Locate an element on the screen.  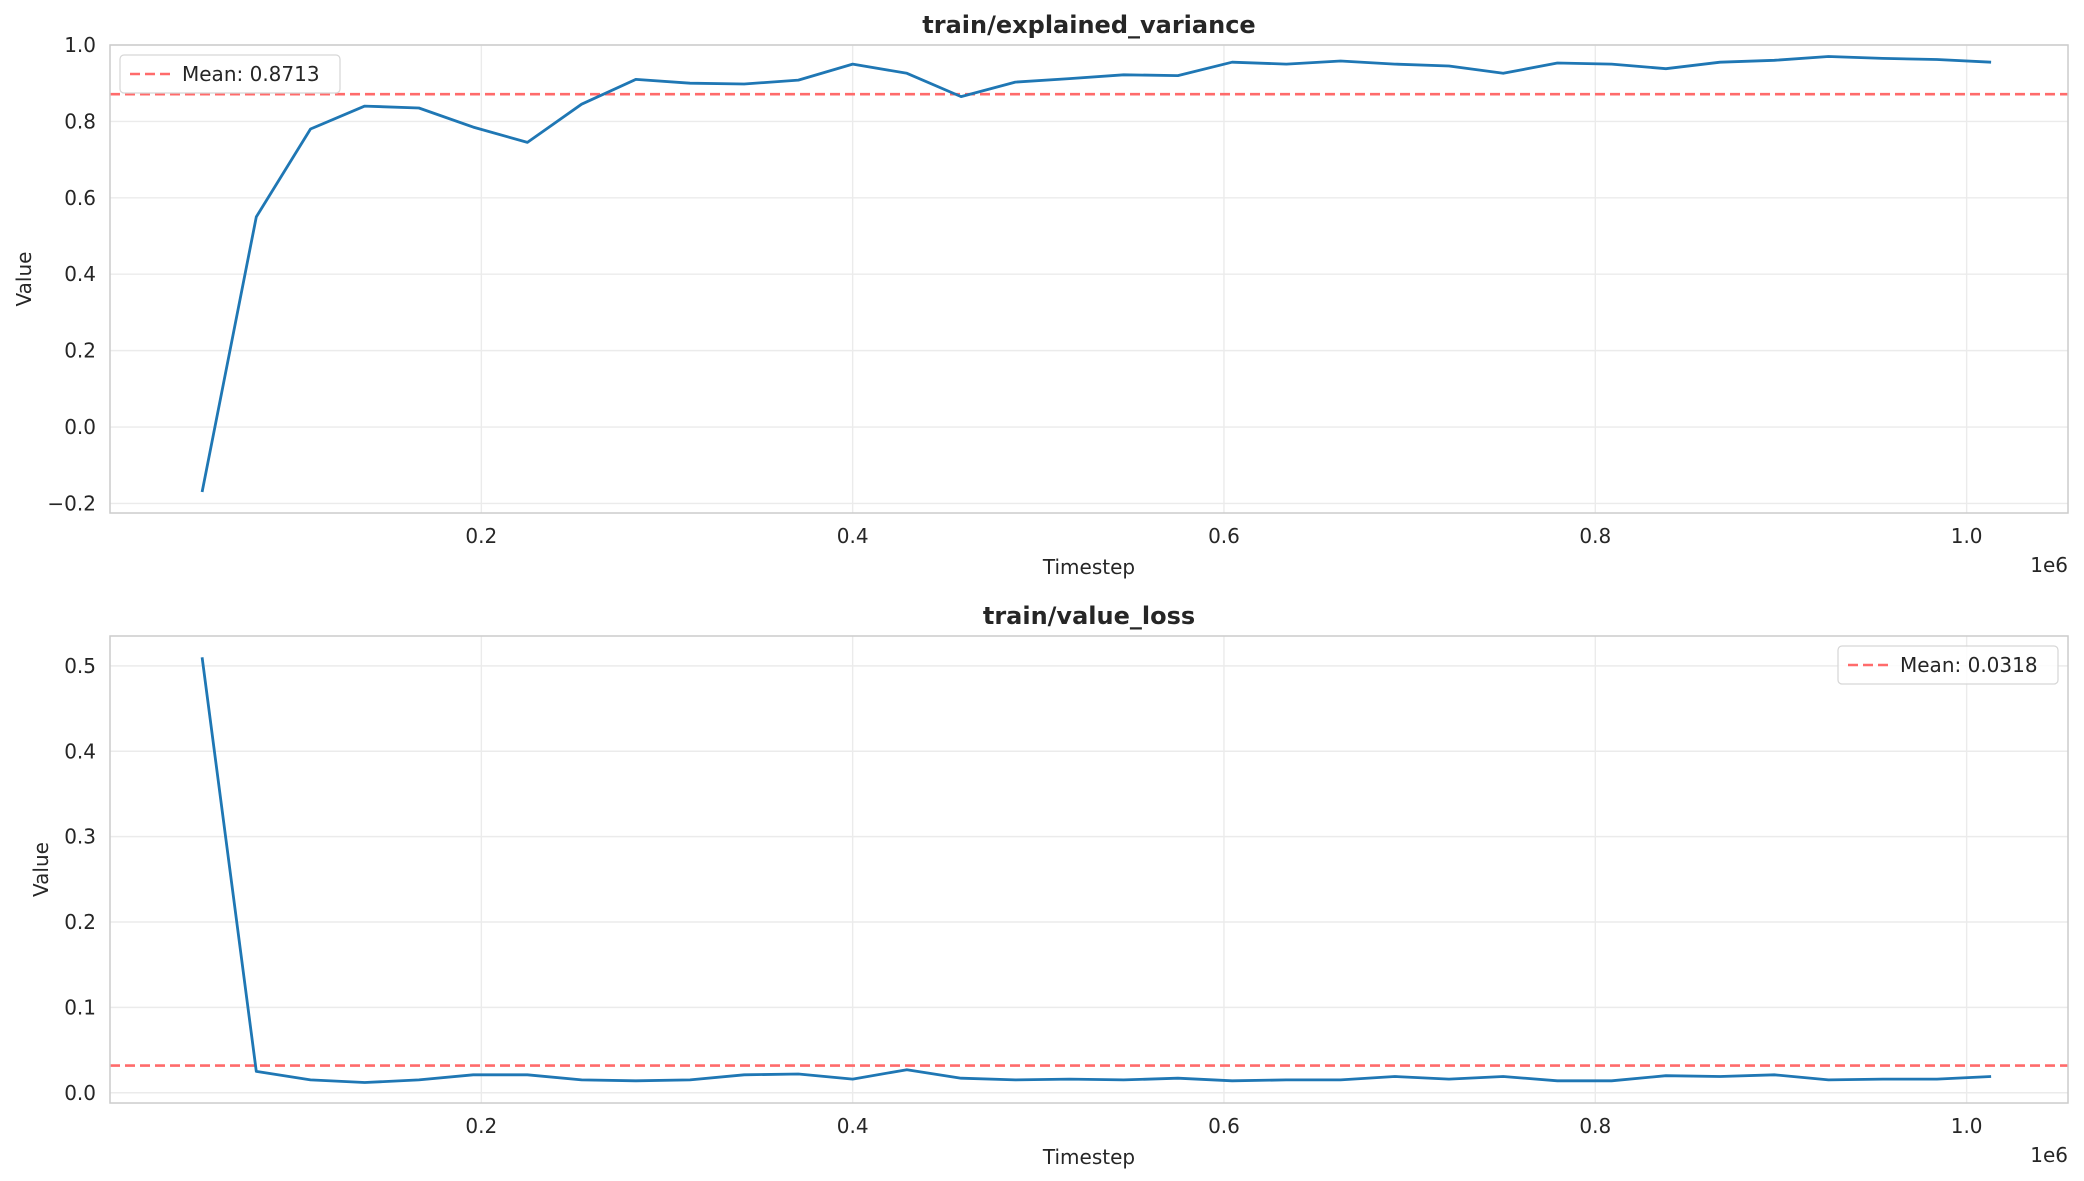
chart-1-xtick-label-0: 0.2 is located at coordinates (481, 536).